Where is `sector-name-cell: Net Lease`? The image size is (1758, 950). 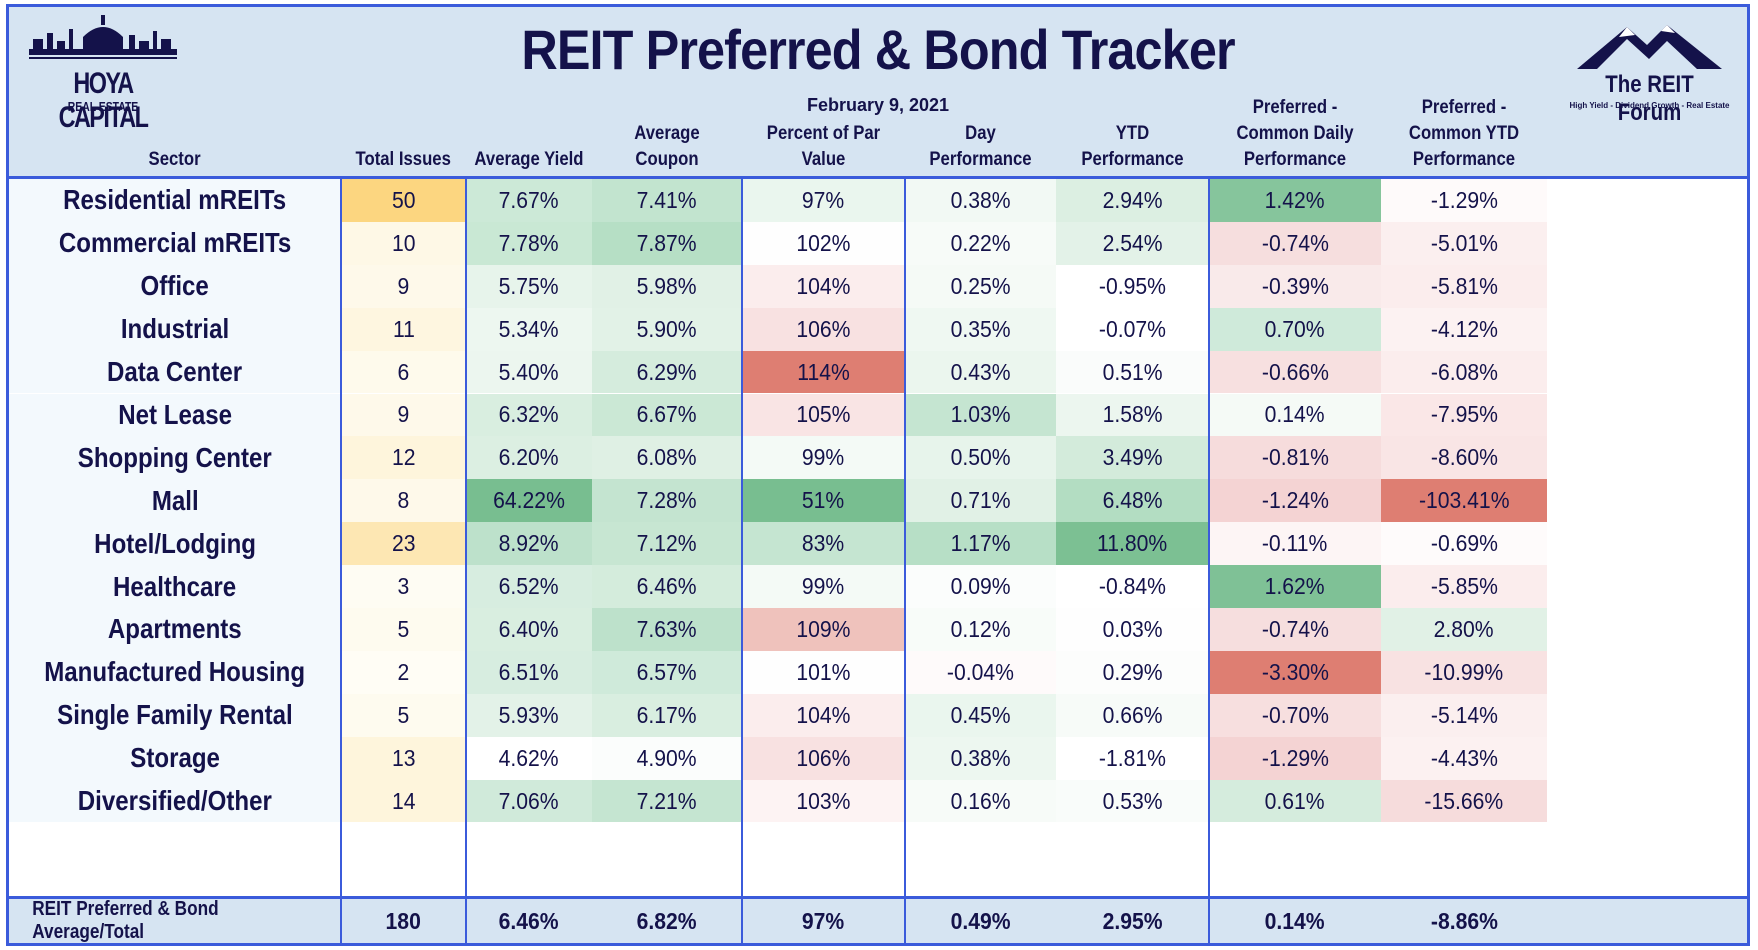 sector-name-cell: Net Lease is located at coordinates (175, 415).